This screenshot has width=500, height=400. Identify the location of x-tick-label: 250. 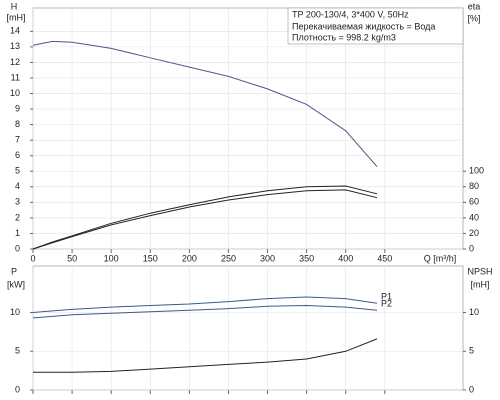
(228, 258).